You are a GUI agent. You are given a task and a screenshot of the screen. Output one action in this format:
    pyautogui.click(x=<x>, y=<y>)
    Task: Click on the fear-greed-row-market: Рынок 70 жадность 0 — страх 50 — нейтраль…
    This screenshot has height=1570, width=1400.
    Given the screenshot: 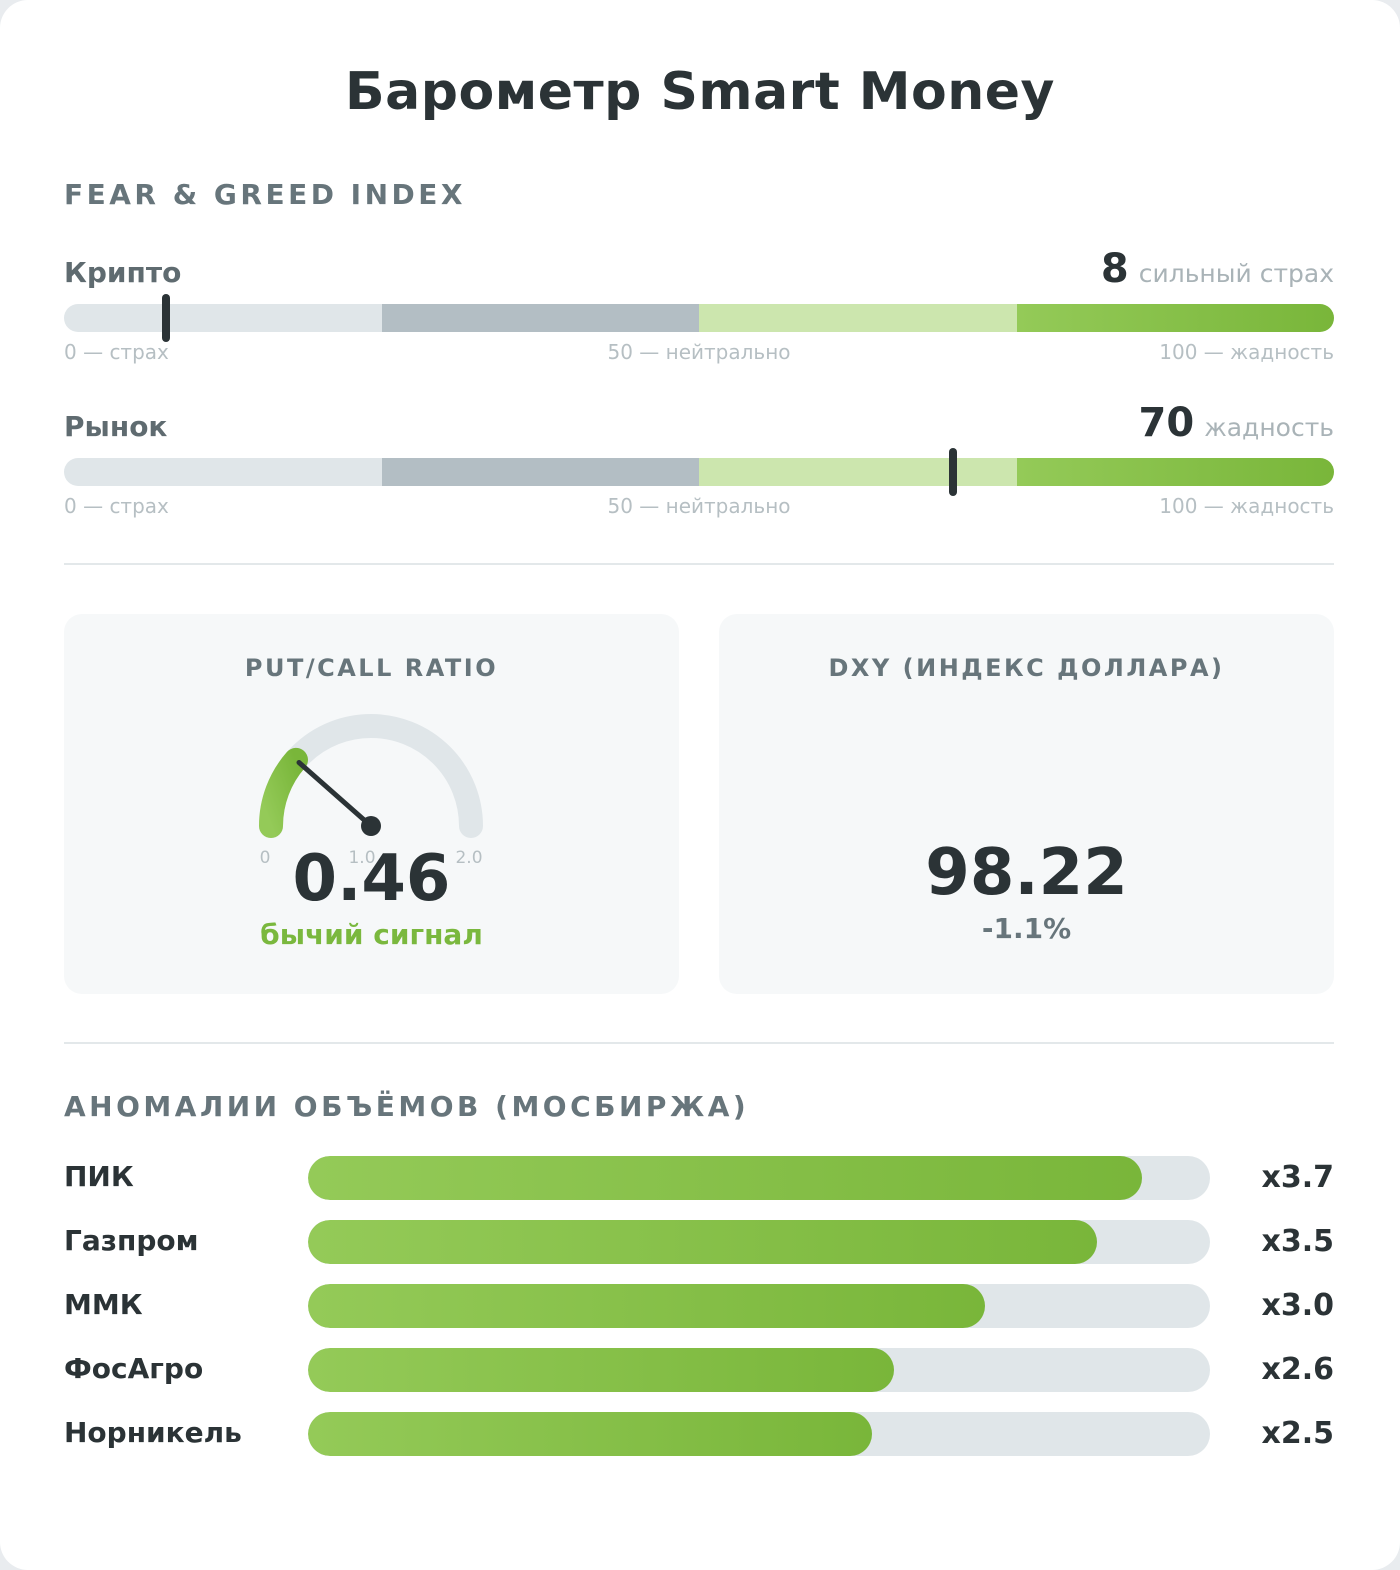 What is the action you would take?
    pyautogui.click(x=699, y=465)
    